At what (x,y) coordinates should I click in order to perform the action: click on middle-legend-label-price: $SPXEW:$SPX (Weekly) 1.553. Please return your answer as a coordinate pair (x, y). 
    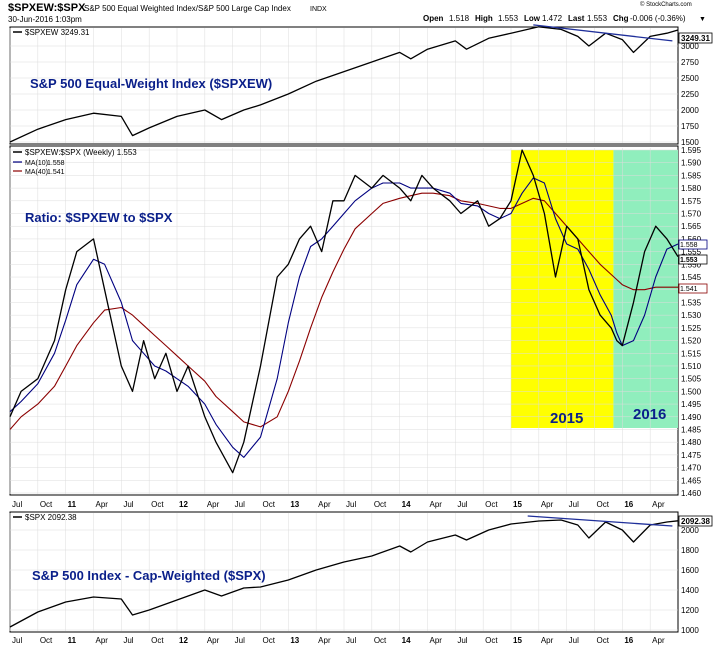
    Looking at the image, I should click on (81, 152).